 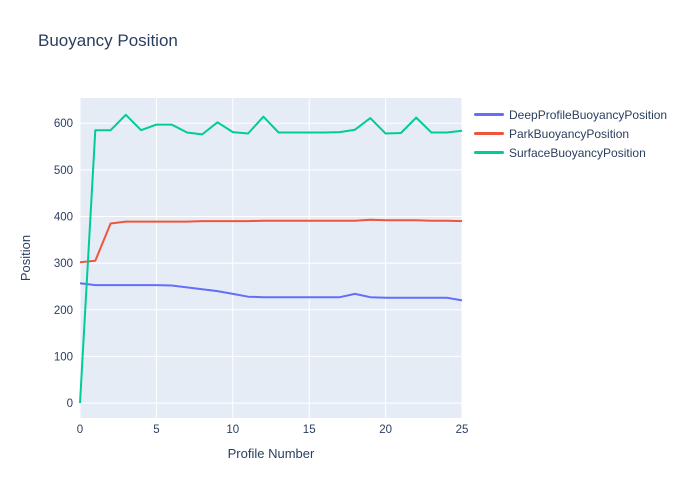 What do you see at coordinates (70, 404) in the screenshot?
I see `y-tick-label: 0` at bounding box center [70, 404].